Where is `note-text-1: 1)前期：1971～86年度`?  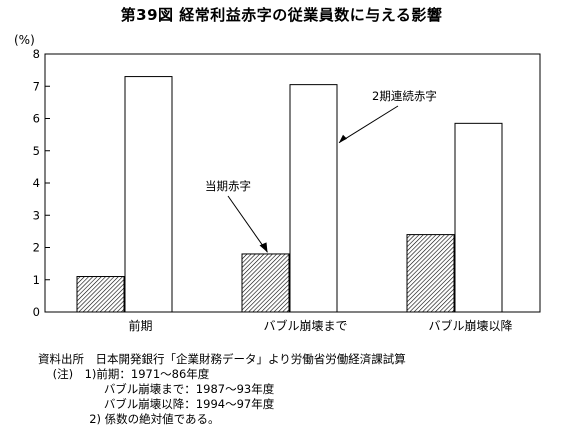 note-text-1: 1)前期：1971～86年度 is located at coordinates (147, 374).